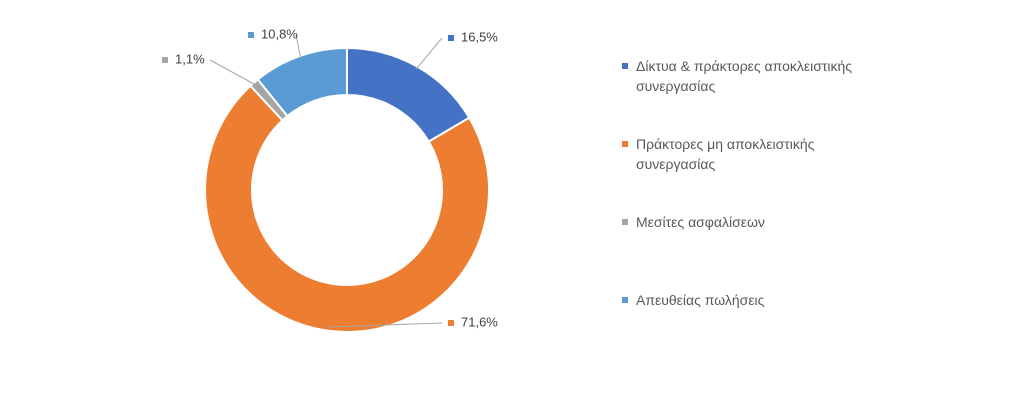  What do you see at coordinates (279, 33) in the screenshot?
I see `data-label: 10,8%` at bounding box center [279, 33].